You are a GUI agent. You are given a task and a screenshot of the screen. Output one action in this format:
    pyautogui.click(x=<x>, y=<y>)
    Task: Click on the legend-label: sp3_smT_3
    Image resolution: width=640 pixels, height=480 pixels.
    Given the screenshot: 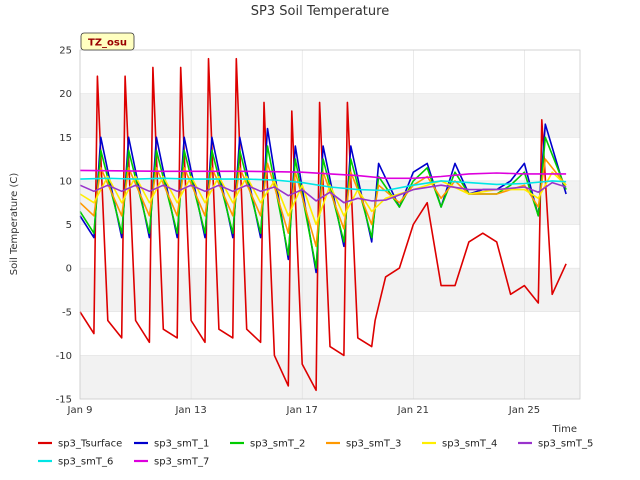 What is the action you would take?
    pyautogui.click(x=373, y=444)
    